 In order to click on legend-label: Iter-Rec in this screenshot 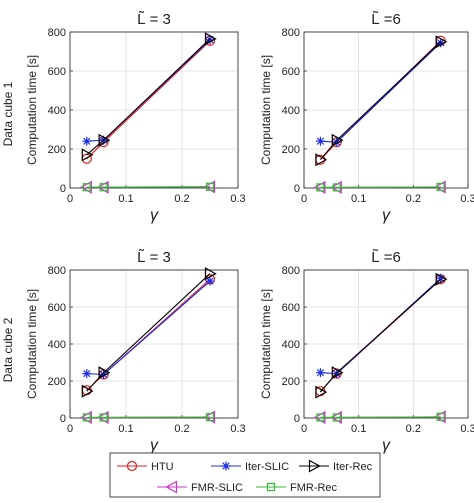, I will do `click(353, 467)`.